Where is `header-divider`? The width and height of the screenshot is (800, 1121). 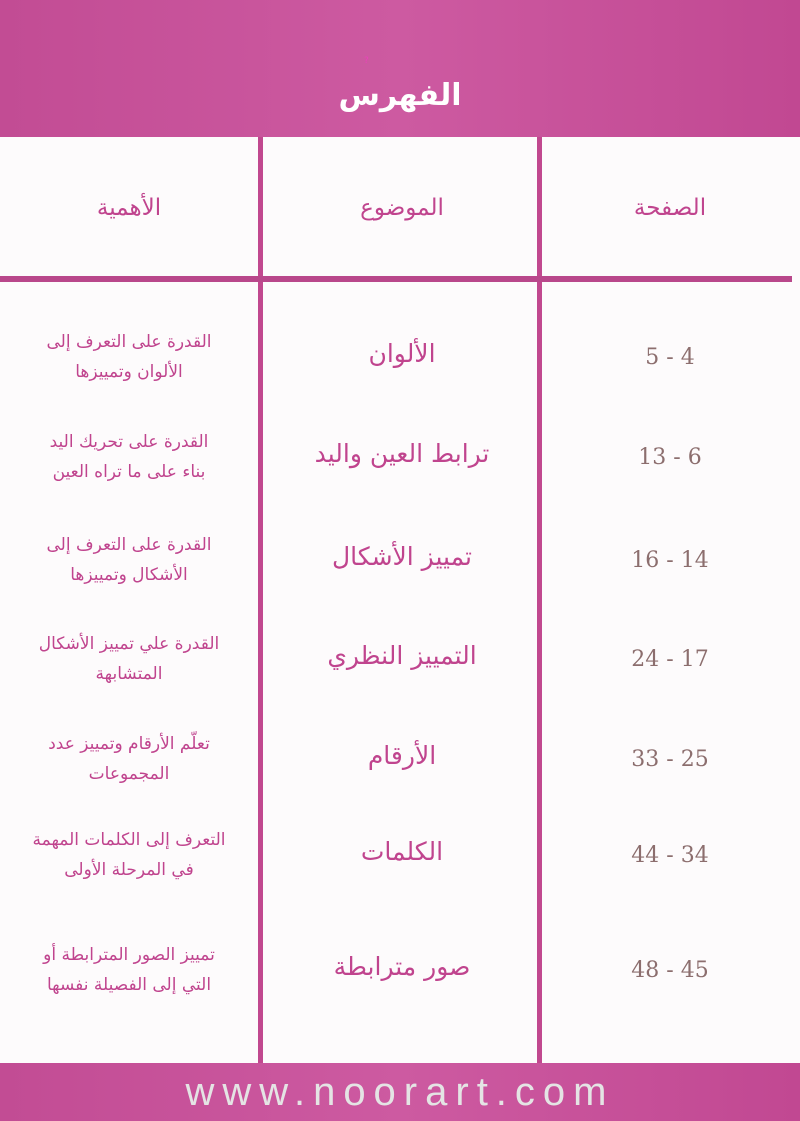 header-divider is located at coordinates (396, 279).